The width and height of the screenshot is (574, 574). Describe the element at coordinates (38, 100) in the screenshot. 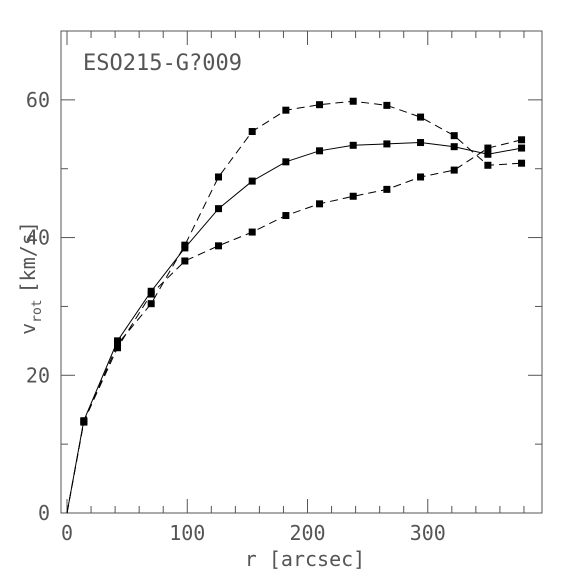

I see `y-tick-label: 60` at that location.